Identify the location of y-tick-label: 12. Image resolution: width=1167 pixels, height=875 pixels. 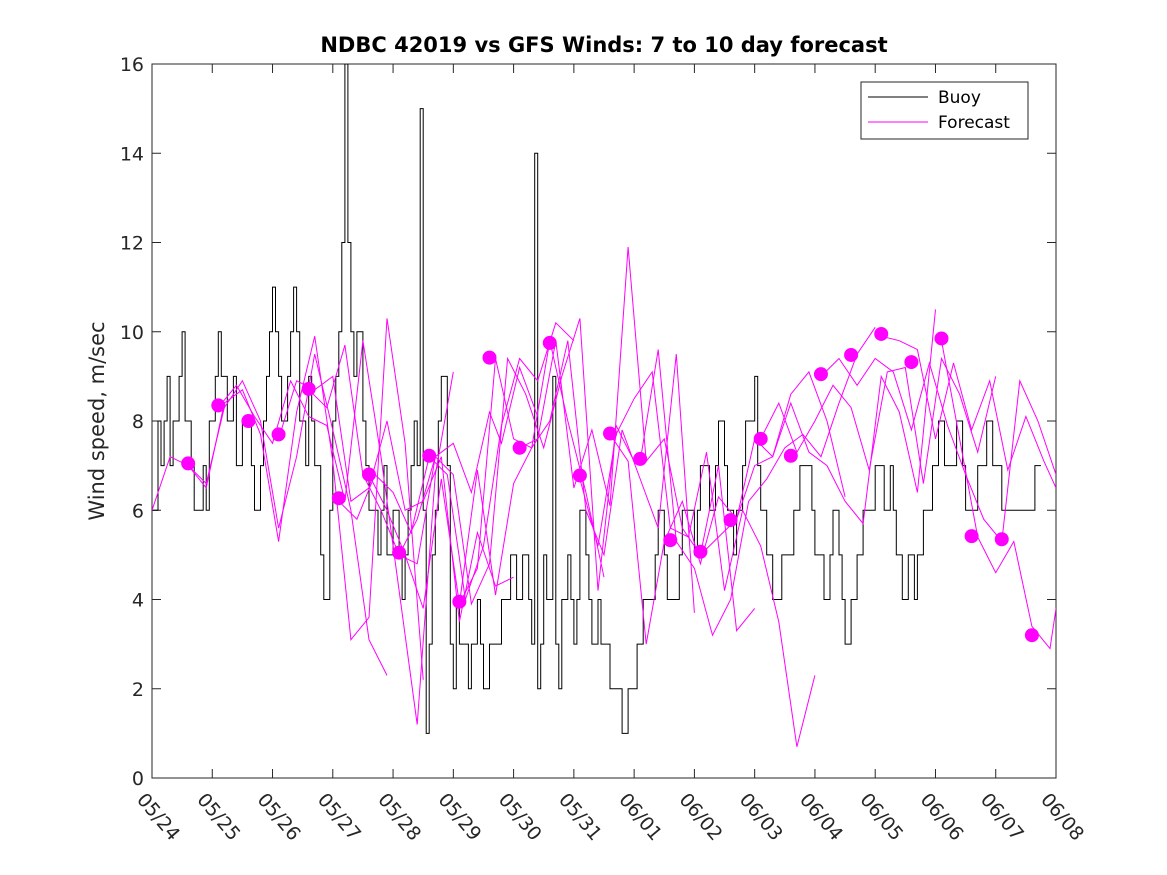
(132, 244).